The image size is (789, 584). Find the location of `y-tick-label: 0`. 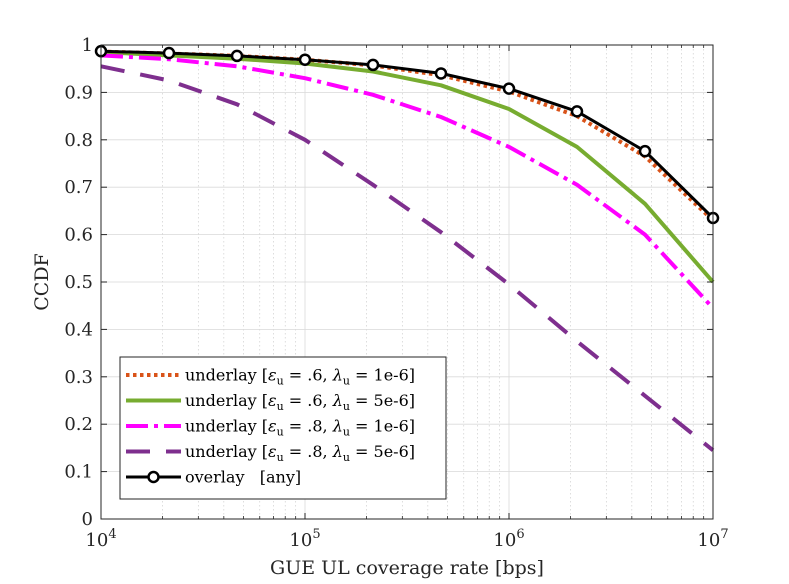

y-tick-label: 0 is located at coordinates (87, 519).